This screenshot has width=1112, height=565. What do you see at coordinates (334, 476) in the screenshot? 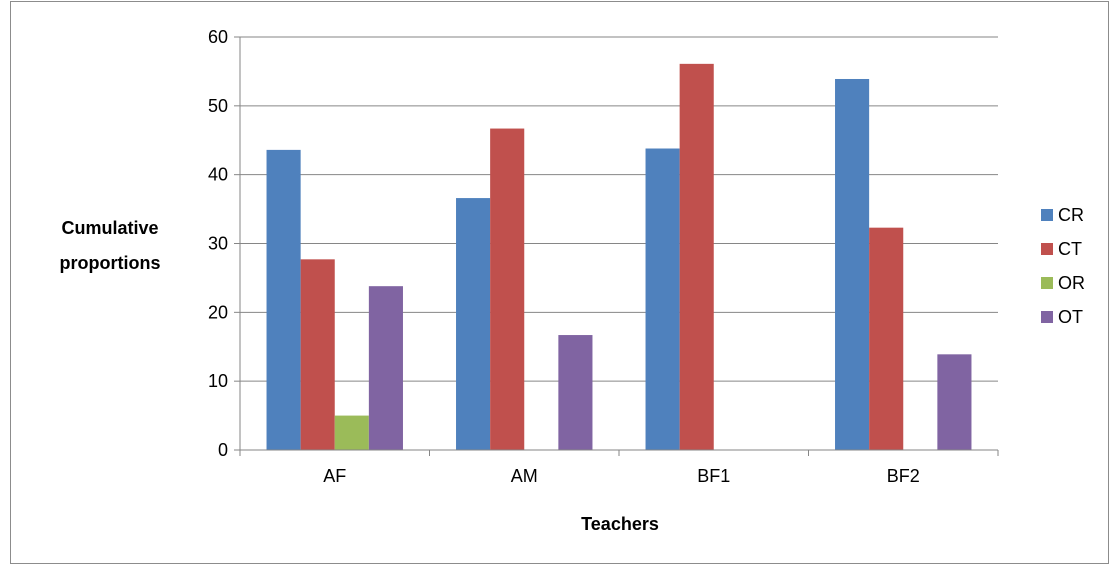
I see `x-tick-label: AF` at bounding box center [334, 476].